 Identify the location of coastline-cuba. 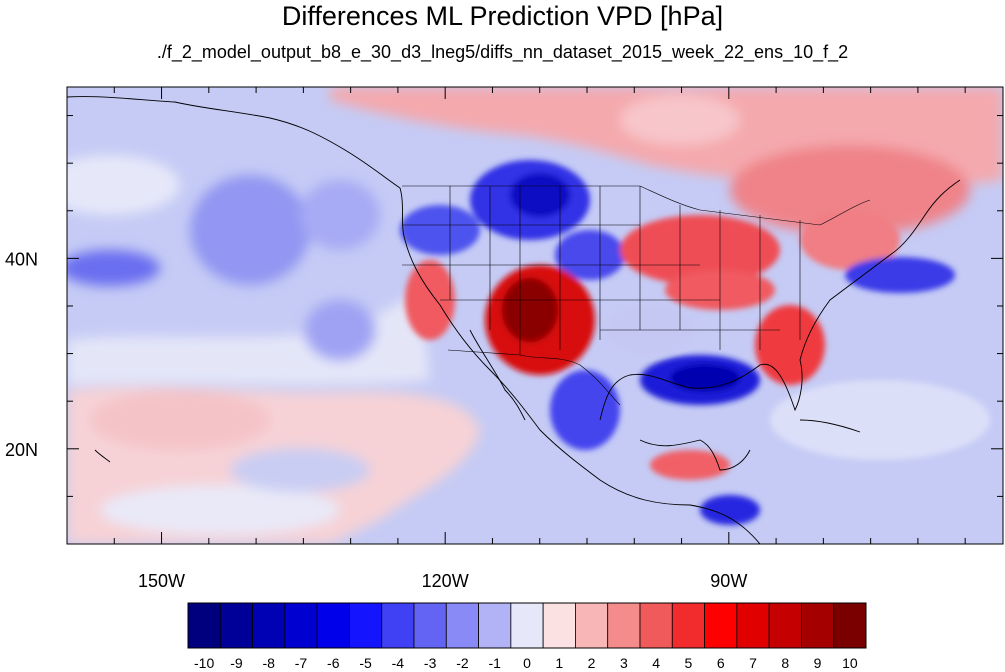
(830, 426).